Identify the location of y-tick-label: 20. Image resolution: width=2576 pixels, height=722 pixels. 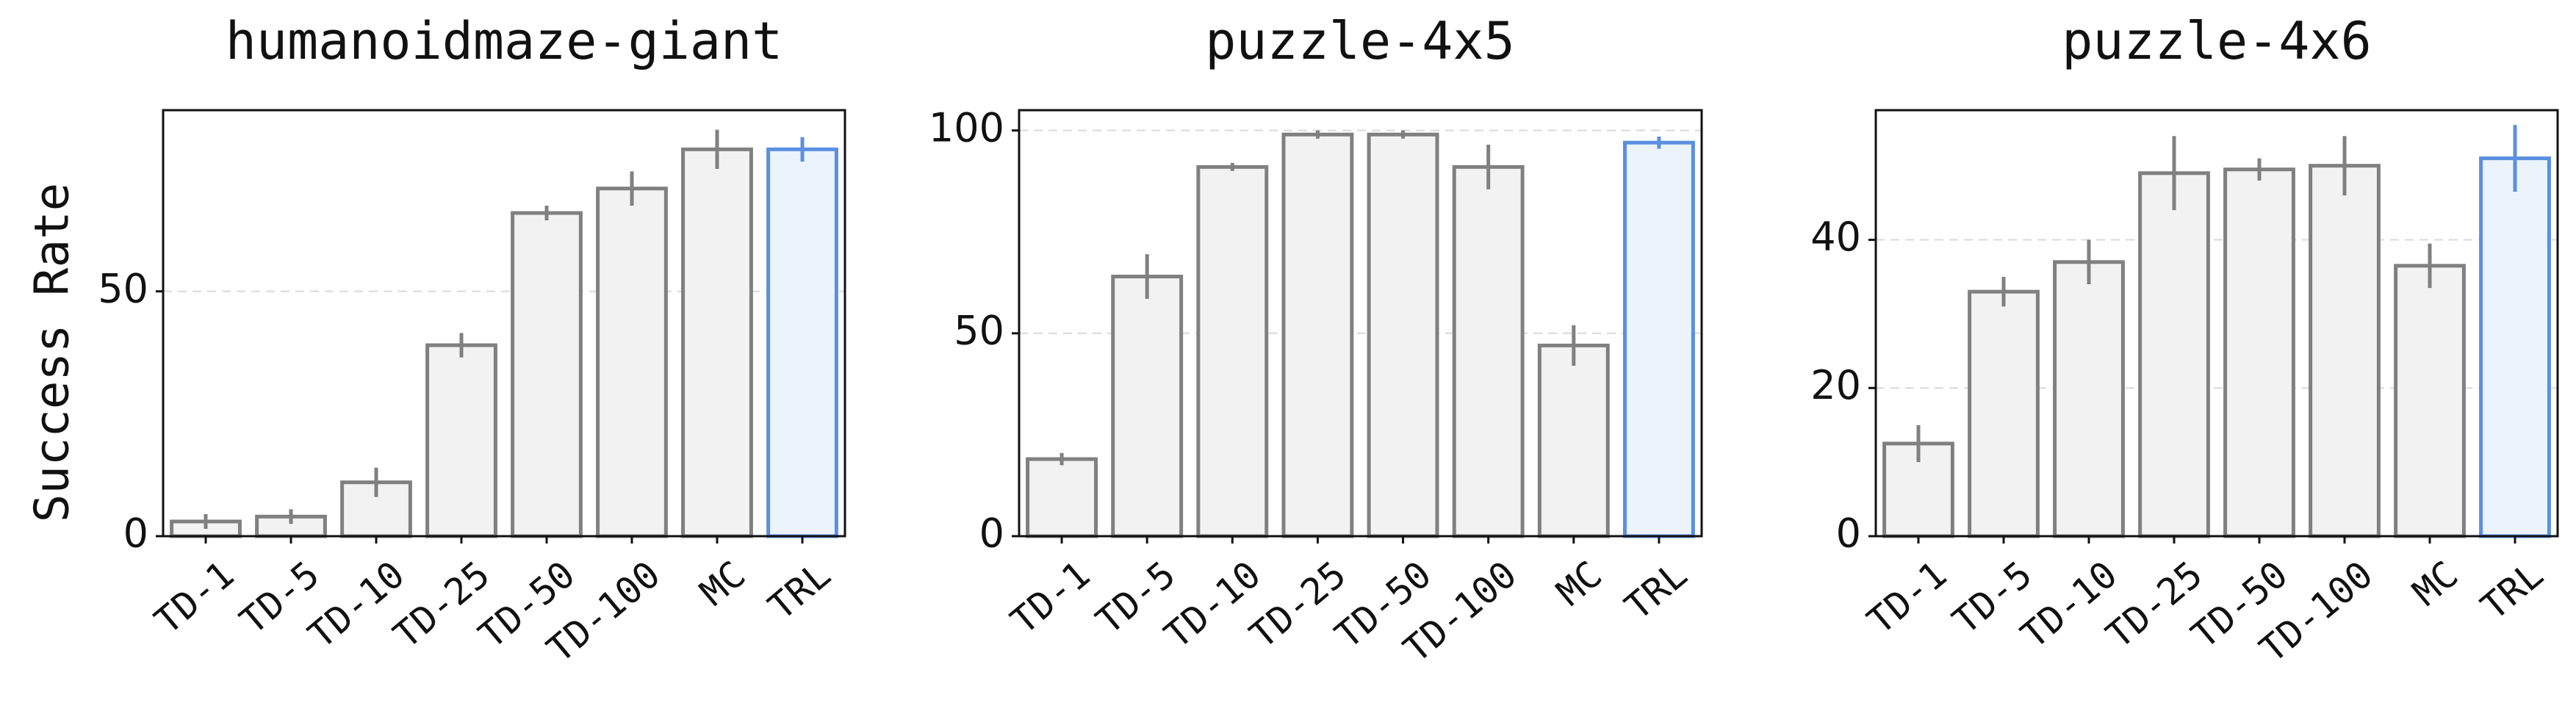
(1835, 385).